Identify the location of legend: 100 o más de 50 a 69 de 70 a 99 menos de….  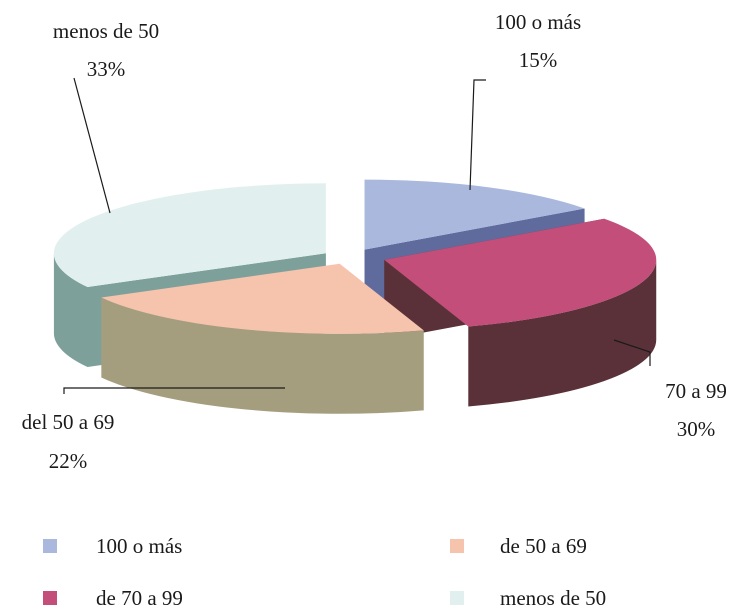
(324, 572).